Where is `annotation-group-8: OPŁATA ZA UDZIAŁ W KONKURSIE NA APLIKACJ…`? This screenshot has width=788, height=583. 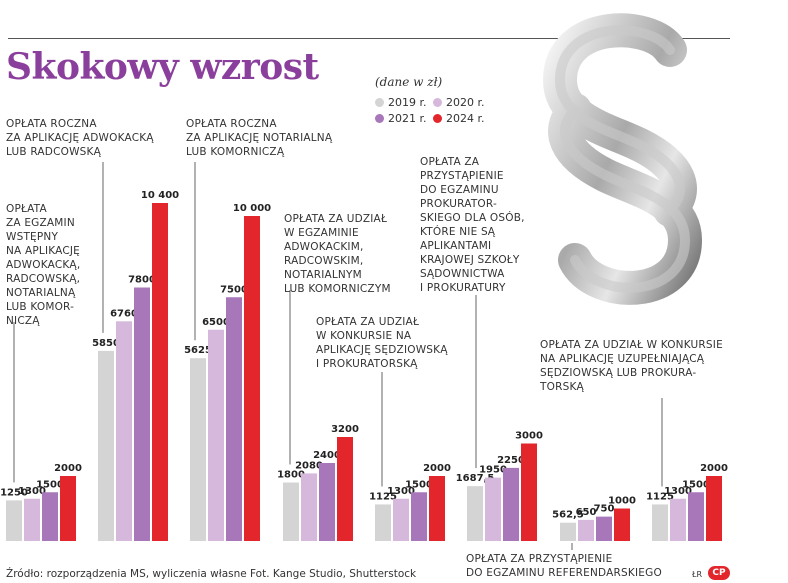 annotation-group-8: OPŁATA ZA UDZIAŁ W KONKURSIE NA APLIKACJ… is located at coordinates (631, 366).